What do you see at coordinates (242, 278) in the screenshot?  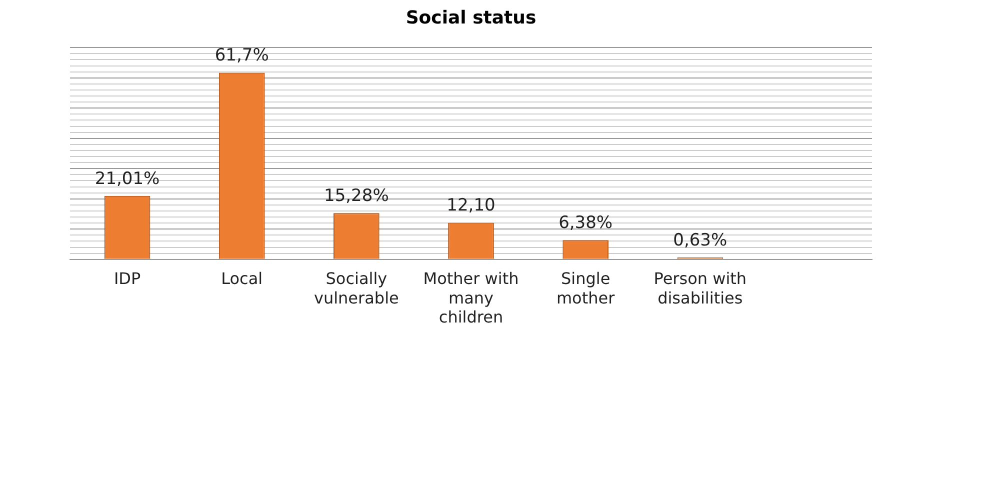 I see `x-tick-label: Local` at bounding box center [242, 278].